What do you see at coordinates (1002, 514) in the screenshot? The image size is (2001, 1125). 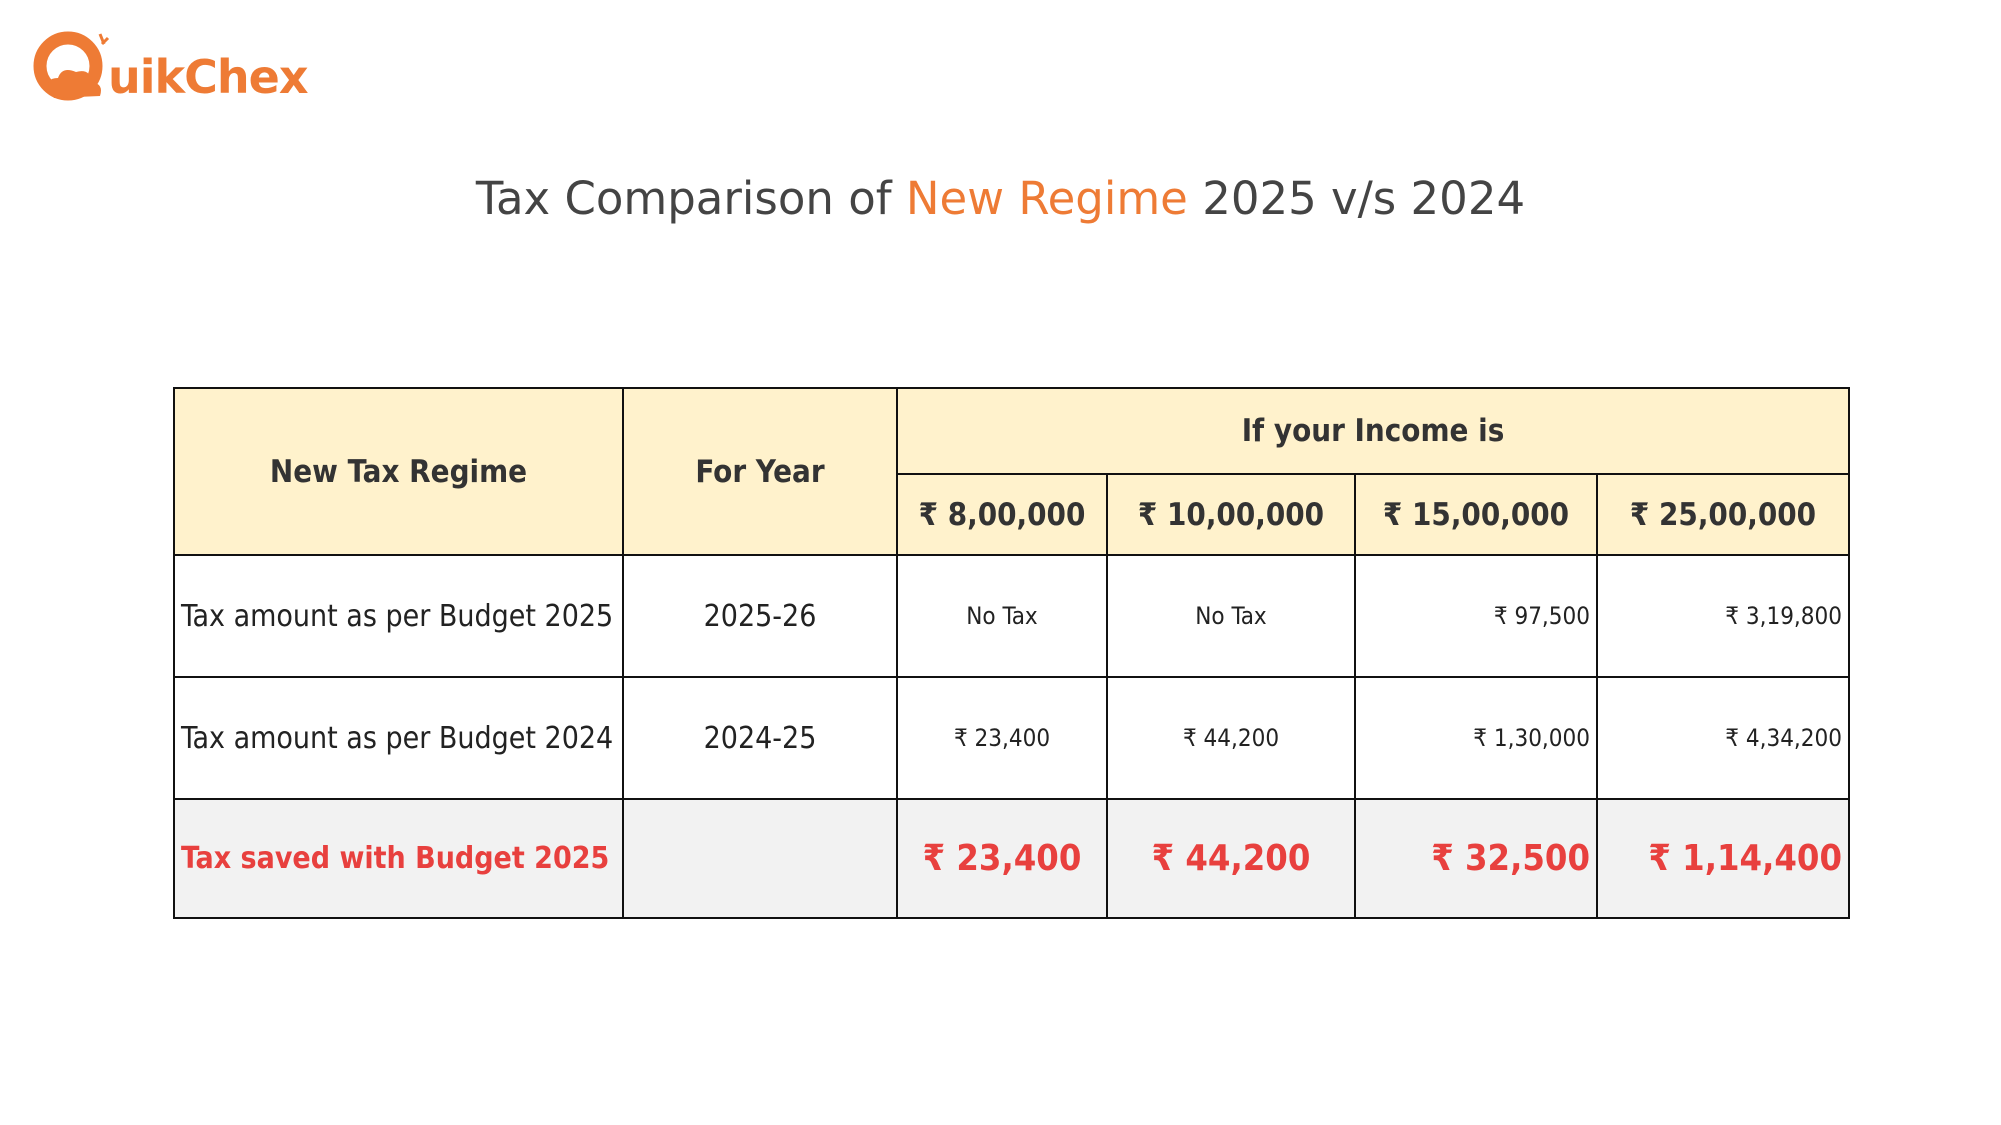 I see `income-header: ₹ 8,00,000` at bounding box center [1002, 514].